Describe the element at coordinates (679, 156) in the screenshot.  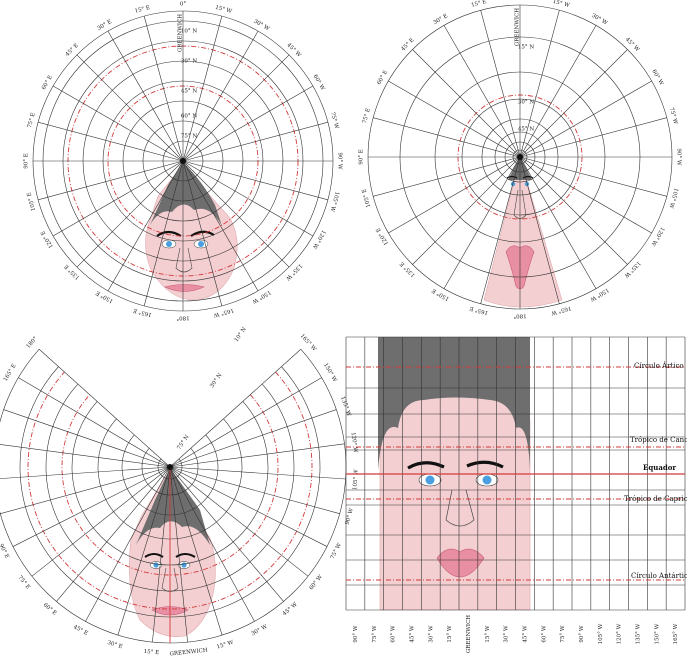
I see `p2-lon-label-6: 90° W` at that location.